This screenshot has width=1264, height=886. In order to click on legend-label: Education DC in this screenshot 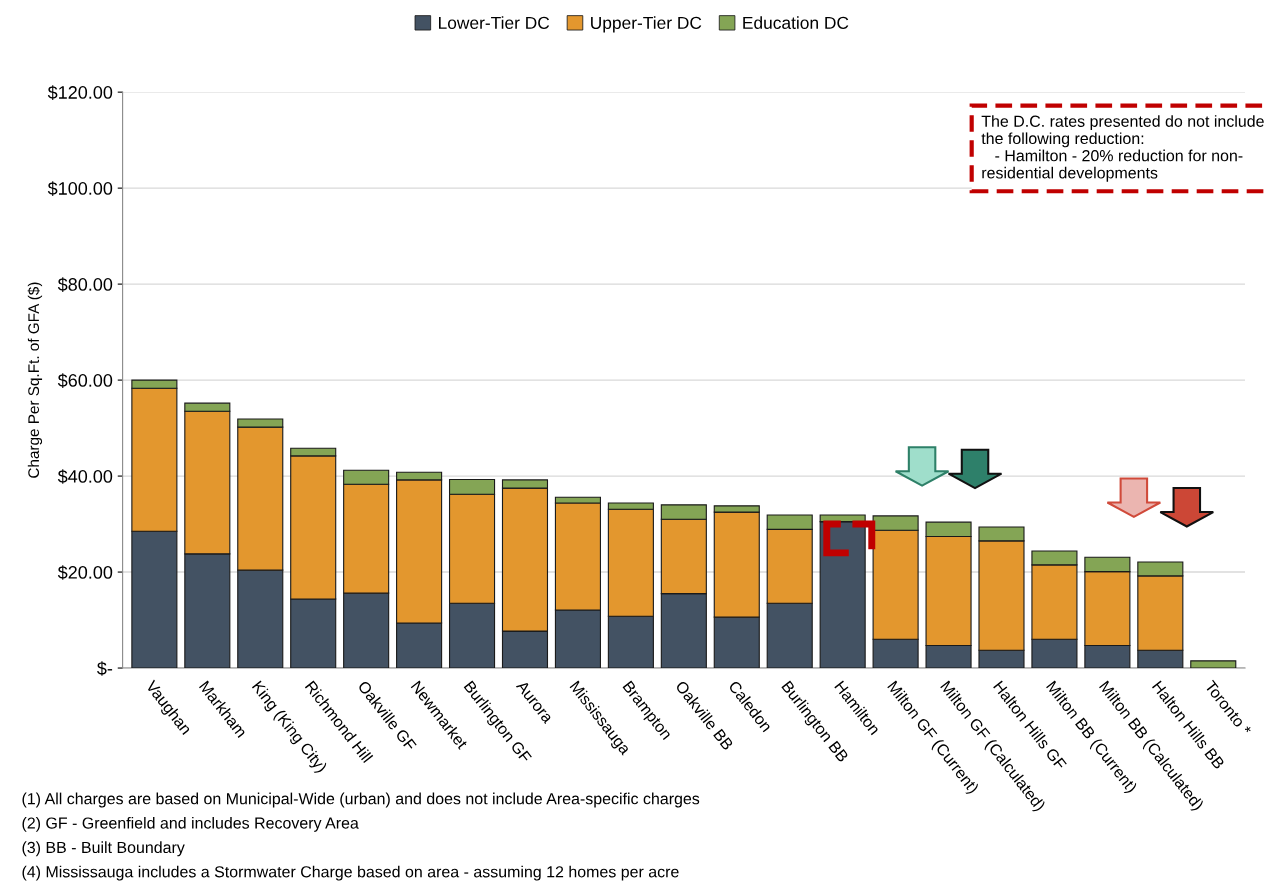, I will do `click(796, 22)`.